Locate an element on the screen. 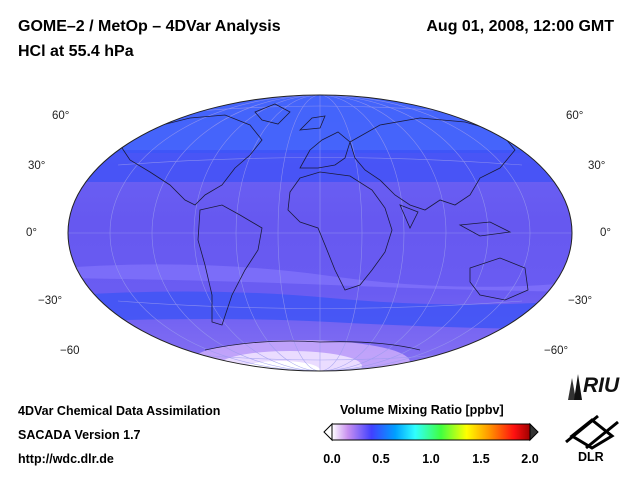 This screenshot has width=640, height=480. lat-label-right: −60° is located at coordinates (556, 351).